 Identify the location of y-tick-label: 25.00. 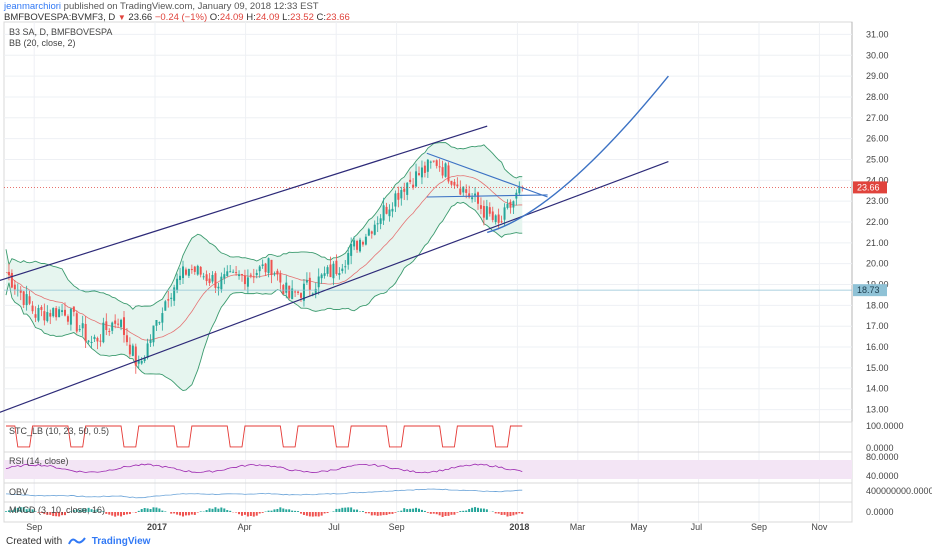
(877, 159).